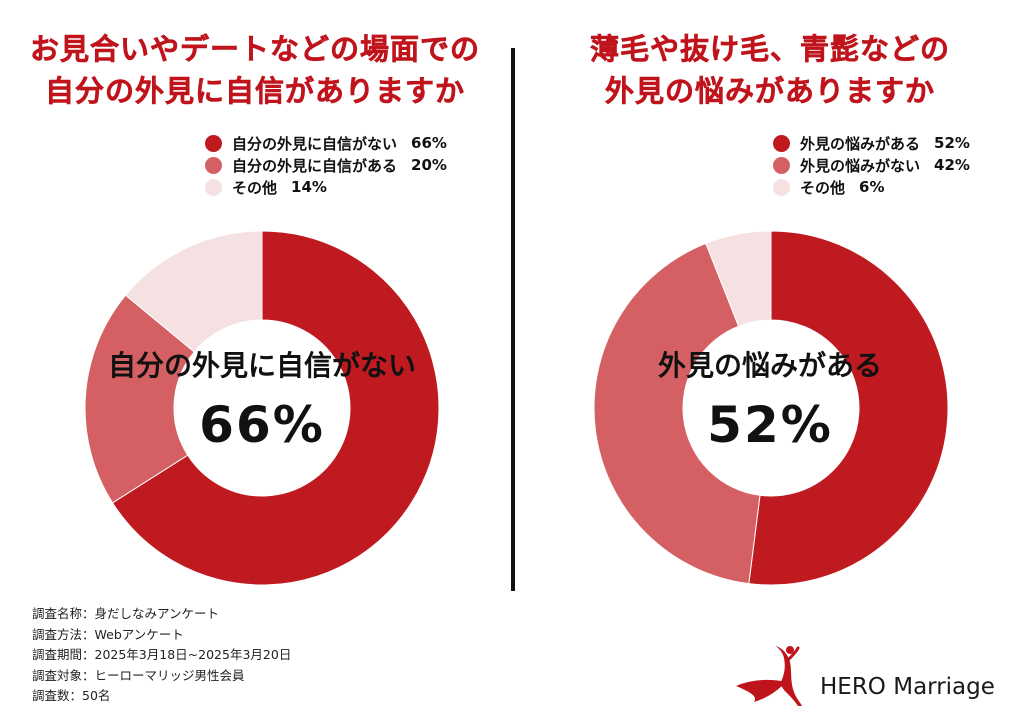 This screenshot has height=719, width=1024. Describe the element at coordinates (770, 425) in the screenshot. I see `donut-center-value: 52%` at that location.